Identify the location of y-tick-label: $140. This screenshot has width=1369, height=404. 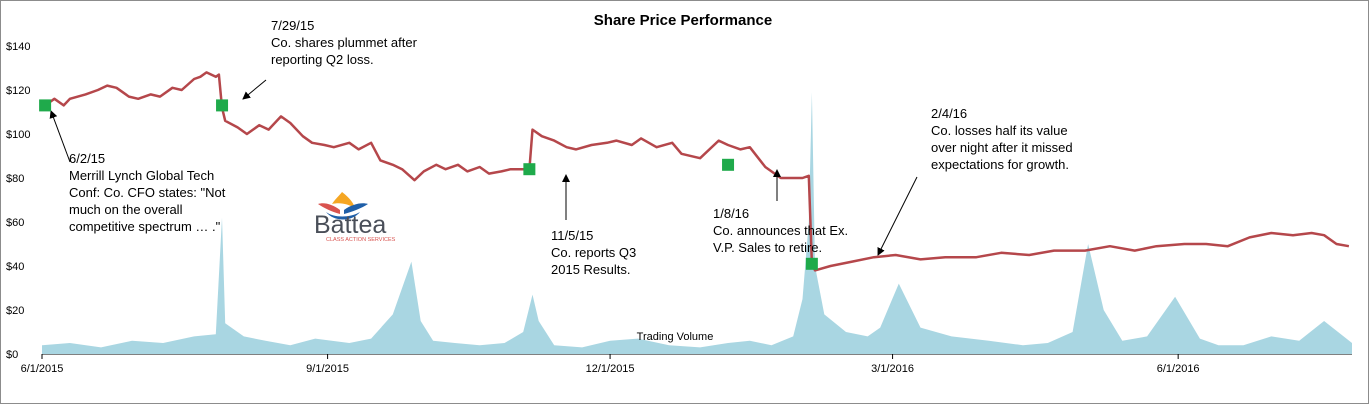
(18, 47).